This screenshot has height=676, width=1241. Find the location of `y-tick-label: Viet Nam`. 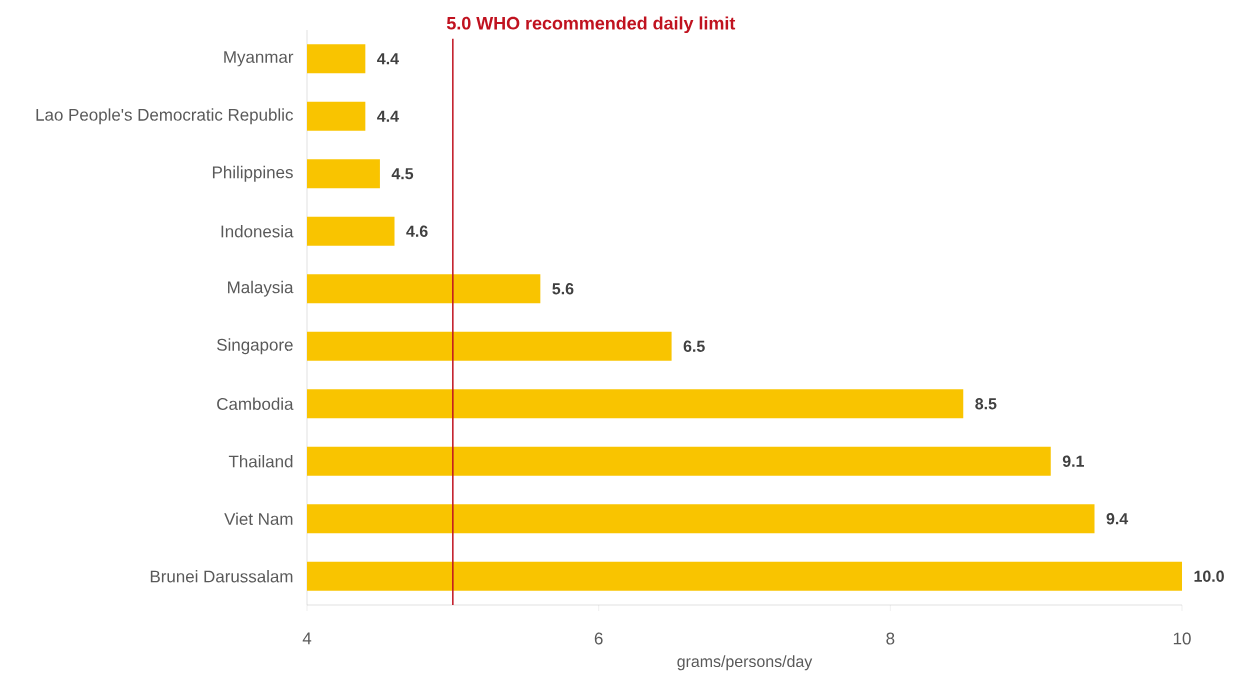

y-tick-label: Viet Nam is located at coordinates (258, 518).